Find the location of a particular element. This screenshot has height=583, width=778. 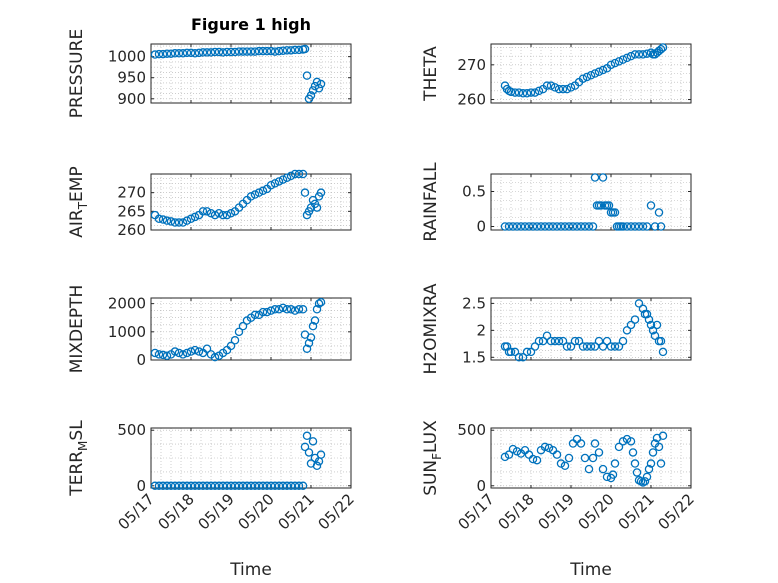

x-tick-label: 05/20 is located at coordinates (256, 511).